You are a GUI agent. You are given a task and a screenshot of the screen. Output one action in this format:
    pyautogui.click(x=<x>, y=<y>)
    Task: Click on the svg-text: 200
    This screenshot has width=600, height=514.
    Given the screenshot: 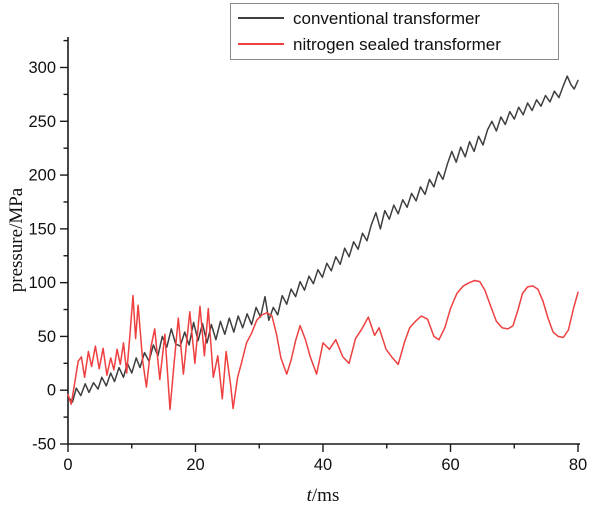 What is the action you would take?
    pyautogui.click(x=42, y=176)
    